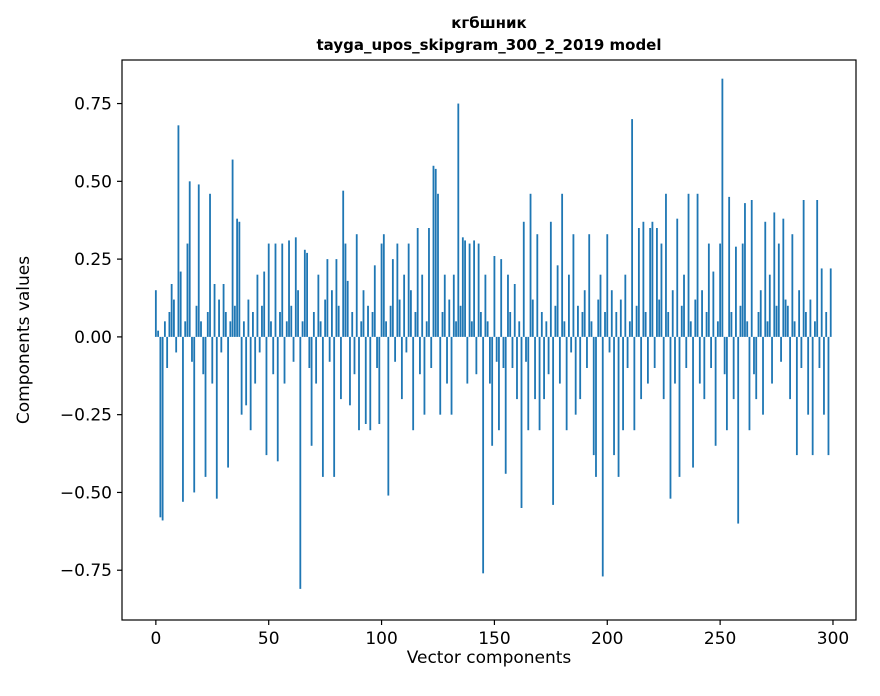 The width and height of the screenshot is (880, 696). I want to click on y-axis-label: Components values, so click(24, 340).